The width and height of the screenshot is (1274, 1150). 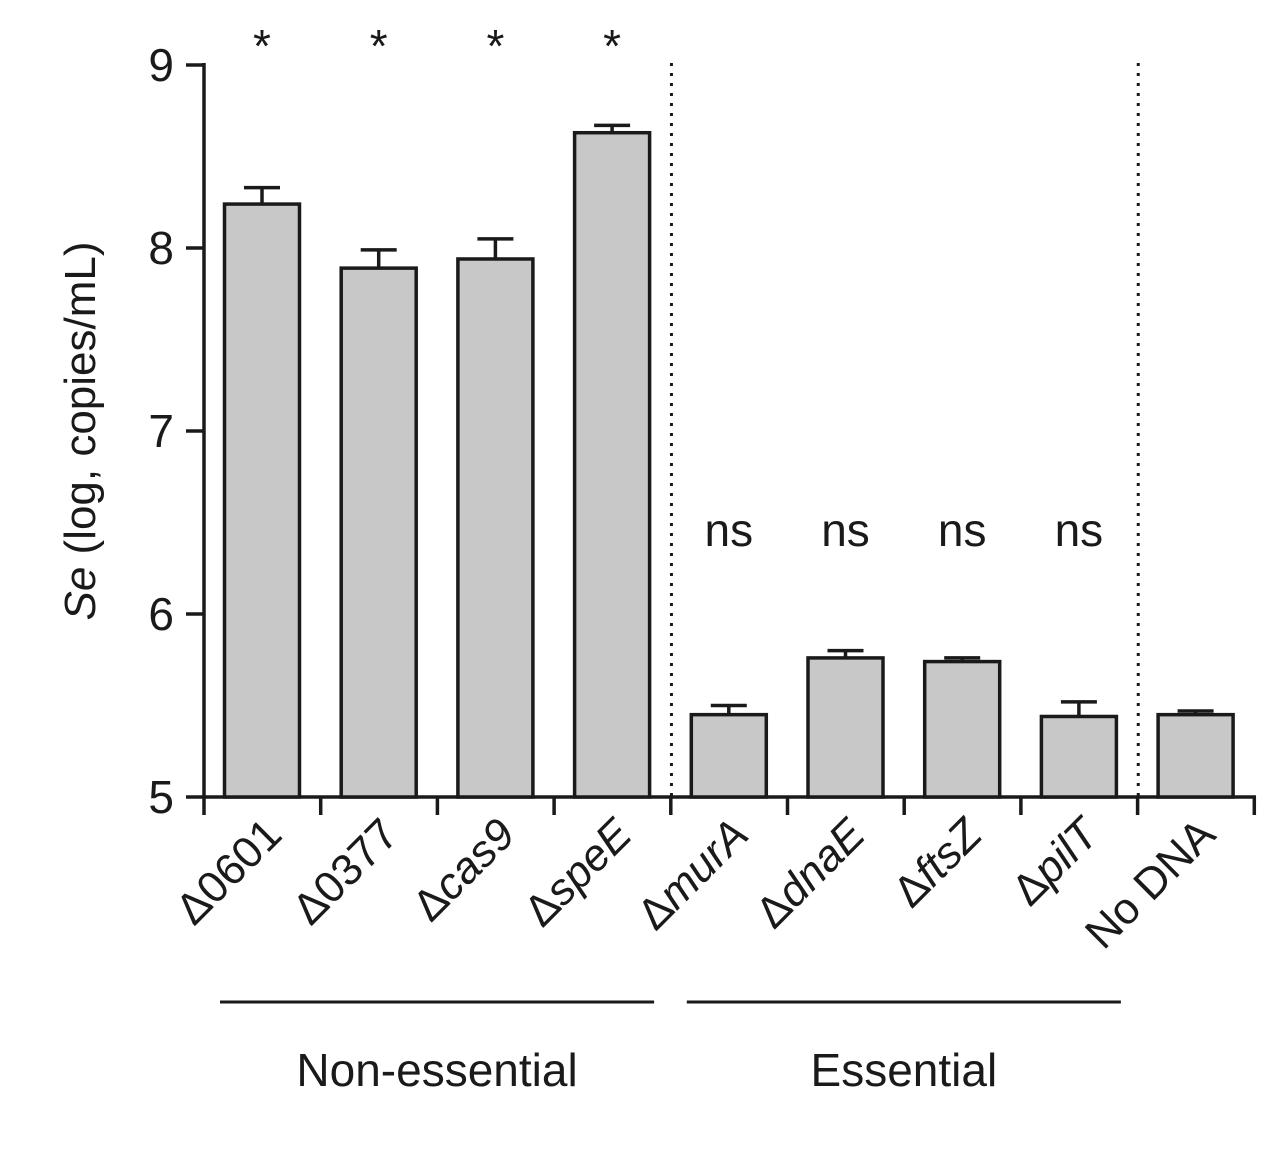 I want to click on y-axis-title: Se (log, copies/mL), so click(x=80, y=430).